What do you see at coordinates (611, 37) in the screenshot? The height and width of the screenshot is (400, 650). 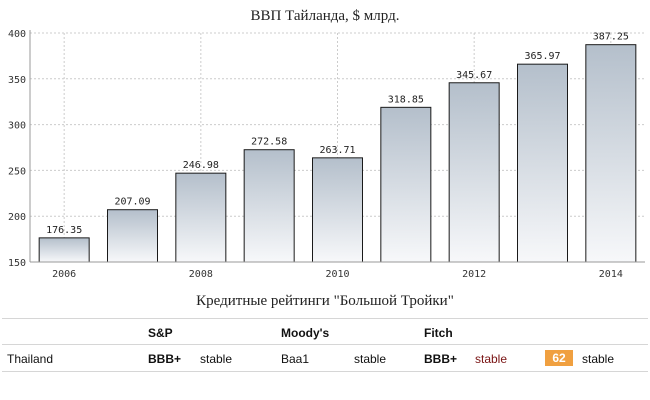 I see `data-label-2014: 387.25` at bounding box center [611, 37].